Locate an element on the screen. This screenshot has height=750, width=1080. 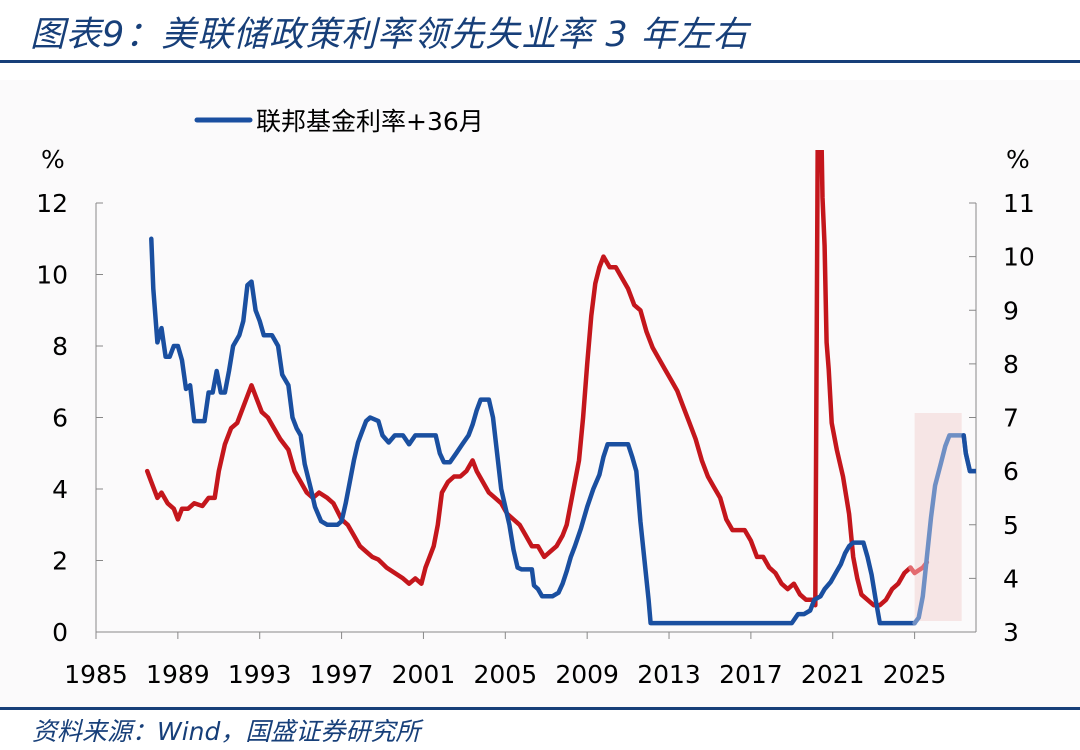
series-line-fed-rate-tail is located at coordinates (968, 453).